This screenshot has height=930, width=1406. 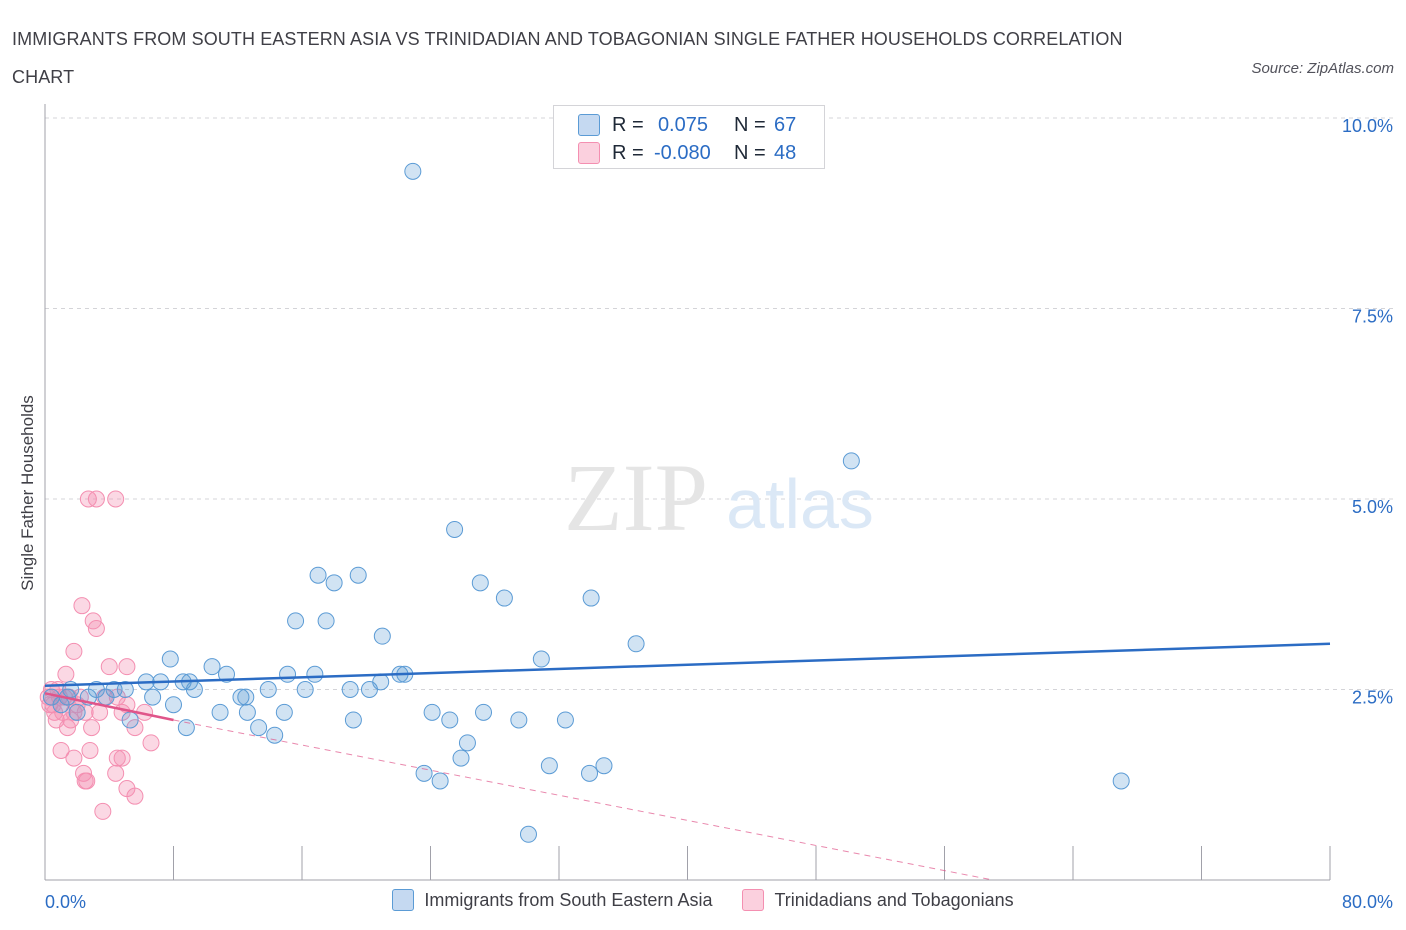 I want to click on legend-n-value: 67, so click(x=785, y=124).